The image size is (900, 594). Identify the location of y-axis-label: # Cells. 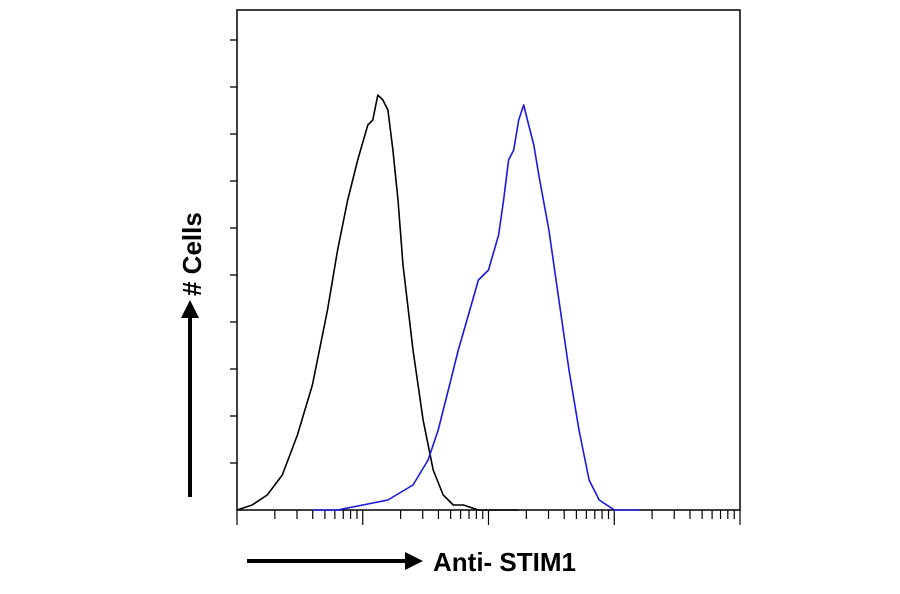
(192, 254).